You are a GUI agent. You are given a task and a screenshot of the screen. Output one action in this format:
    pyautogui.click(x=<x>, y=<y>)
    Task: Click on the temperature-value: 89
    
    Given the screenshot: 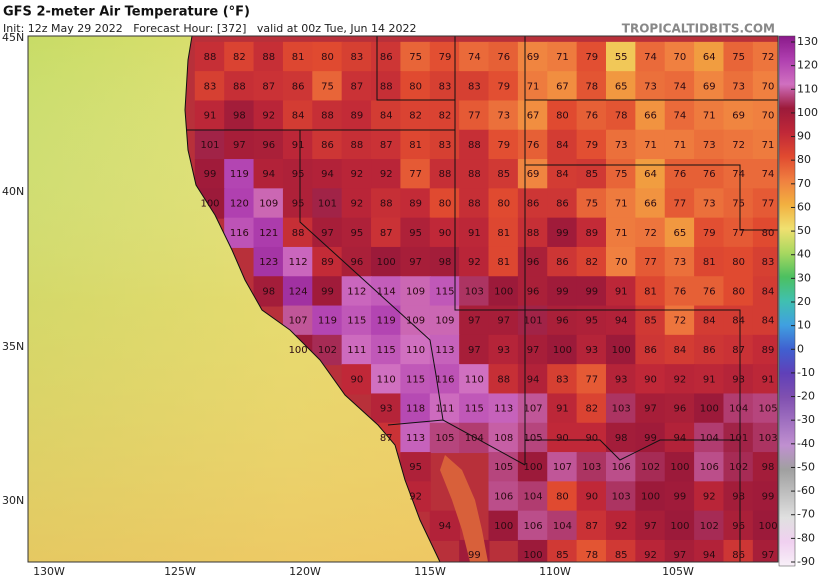 What is the action you would take?
    pyautogui.click(x=591, y=233)
    